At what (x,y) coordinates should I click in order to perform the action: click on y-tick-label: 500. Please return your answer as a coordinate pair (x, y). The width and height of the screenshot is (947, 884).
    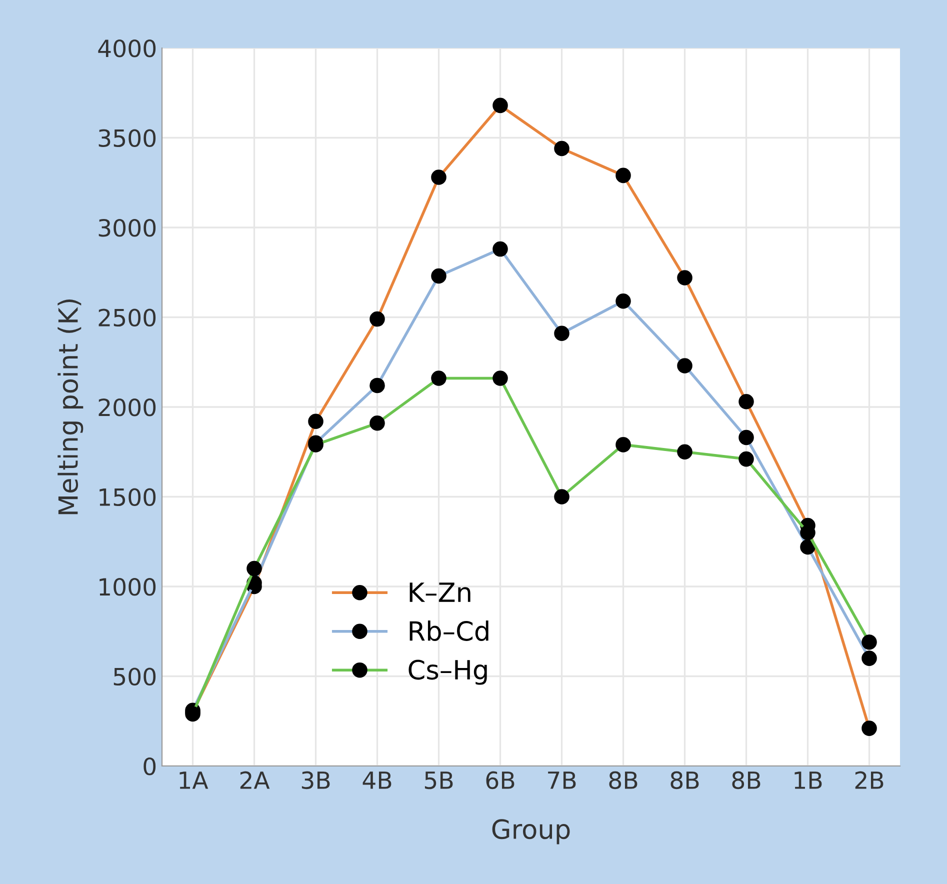
    Looking at the image, I should click on (135, 677).